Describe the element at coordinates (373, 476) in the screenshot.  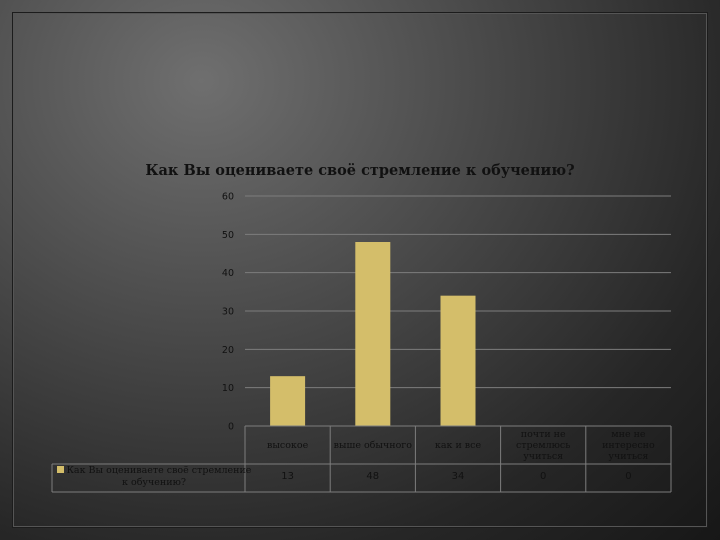
I see `value-label: 48` at that location.